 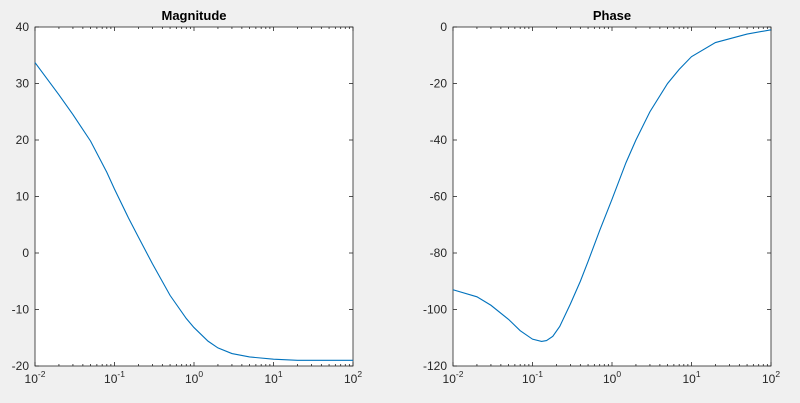 I want to click on magnitude-ytick-label: 20, so click(x=23, y=140).